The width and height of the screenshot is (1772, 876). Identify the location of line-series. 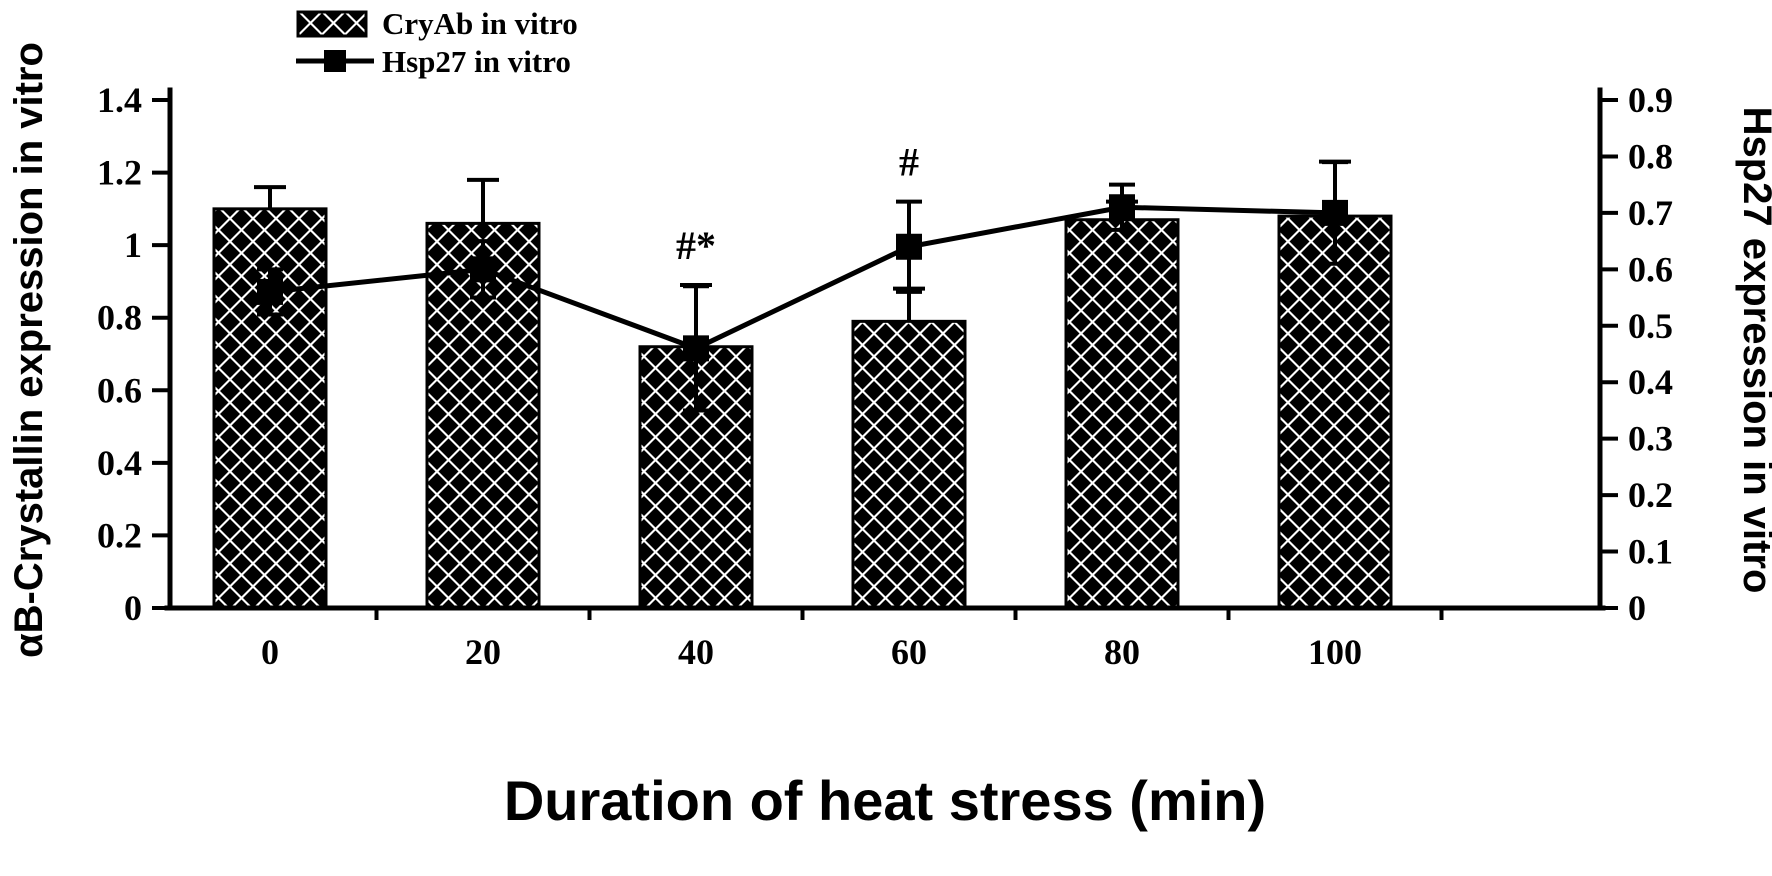
(802, 278).